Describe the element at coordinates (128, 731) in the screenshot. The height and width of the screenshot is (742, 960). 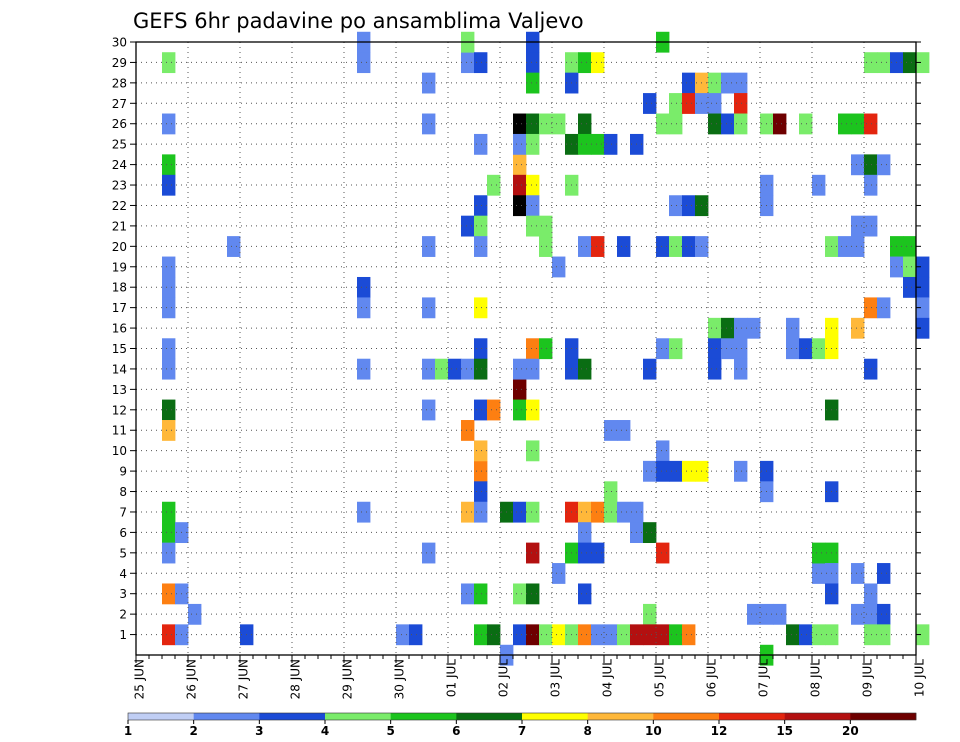
I see `legend-label: 1` at that location.